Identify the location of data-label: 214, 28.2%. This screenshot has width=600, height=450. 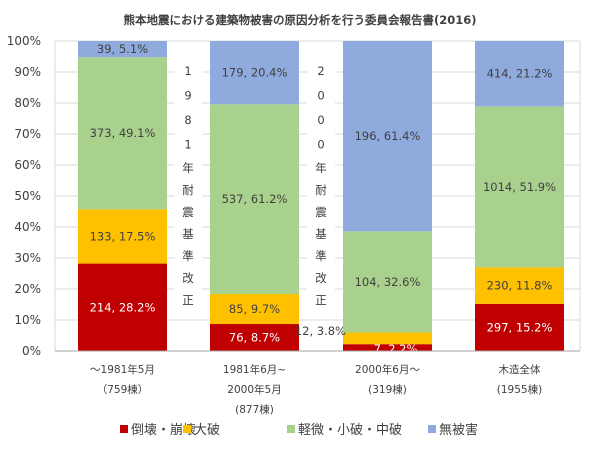
(123, 307).